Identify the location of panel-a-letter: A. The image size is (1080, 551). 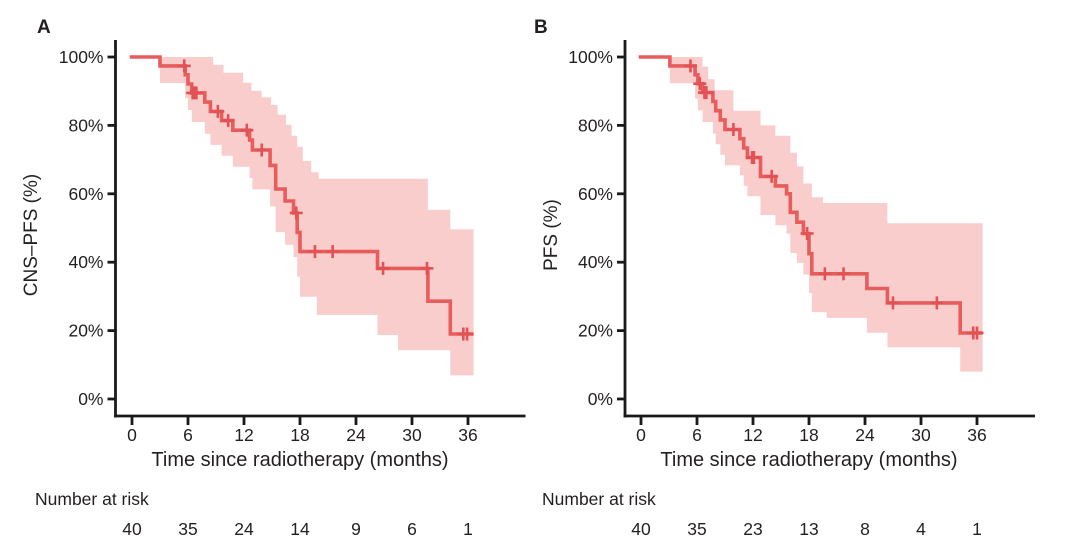
(44, 27).